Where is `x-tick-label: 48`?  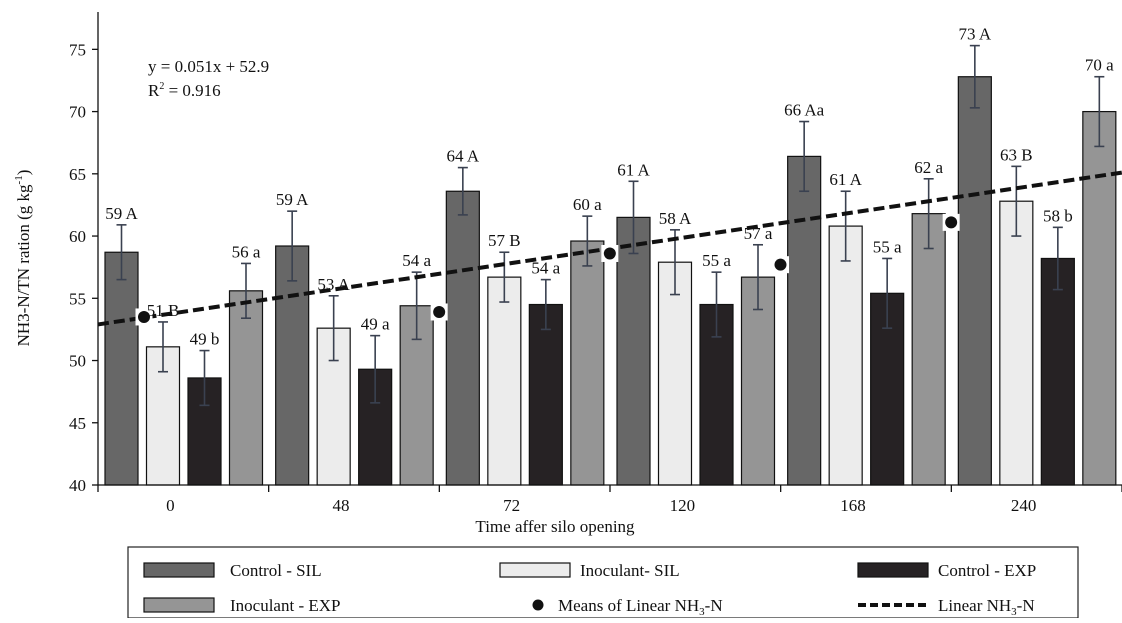 x-tick-label: 48 is located at coordinates (341, 505).